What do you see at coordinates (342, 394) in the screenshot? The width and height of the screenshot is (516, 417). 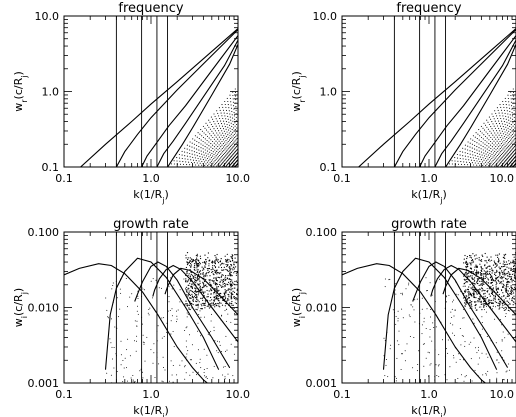 I see `x-tick-label: 0.1` at bounding box center [342, 394].